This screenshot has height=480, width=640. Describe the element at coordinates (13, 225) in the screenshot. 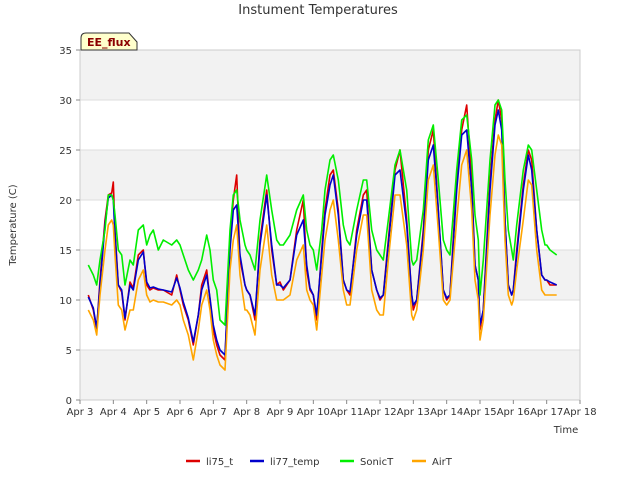

I see `y-axis-label: Temperature (C)` at that location.